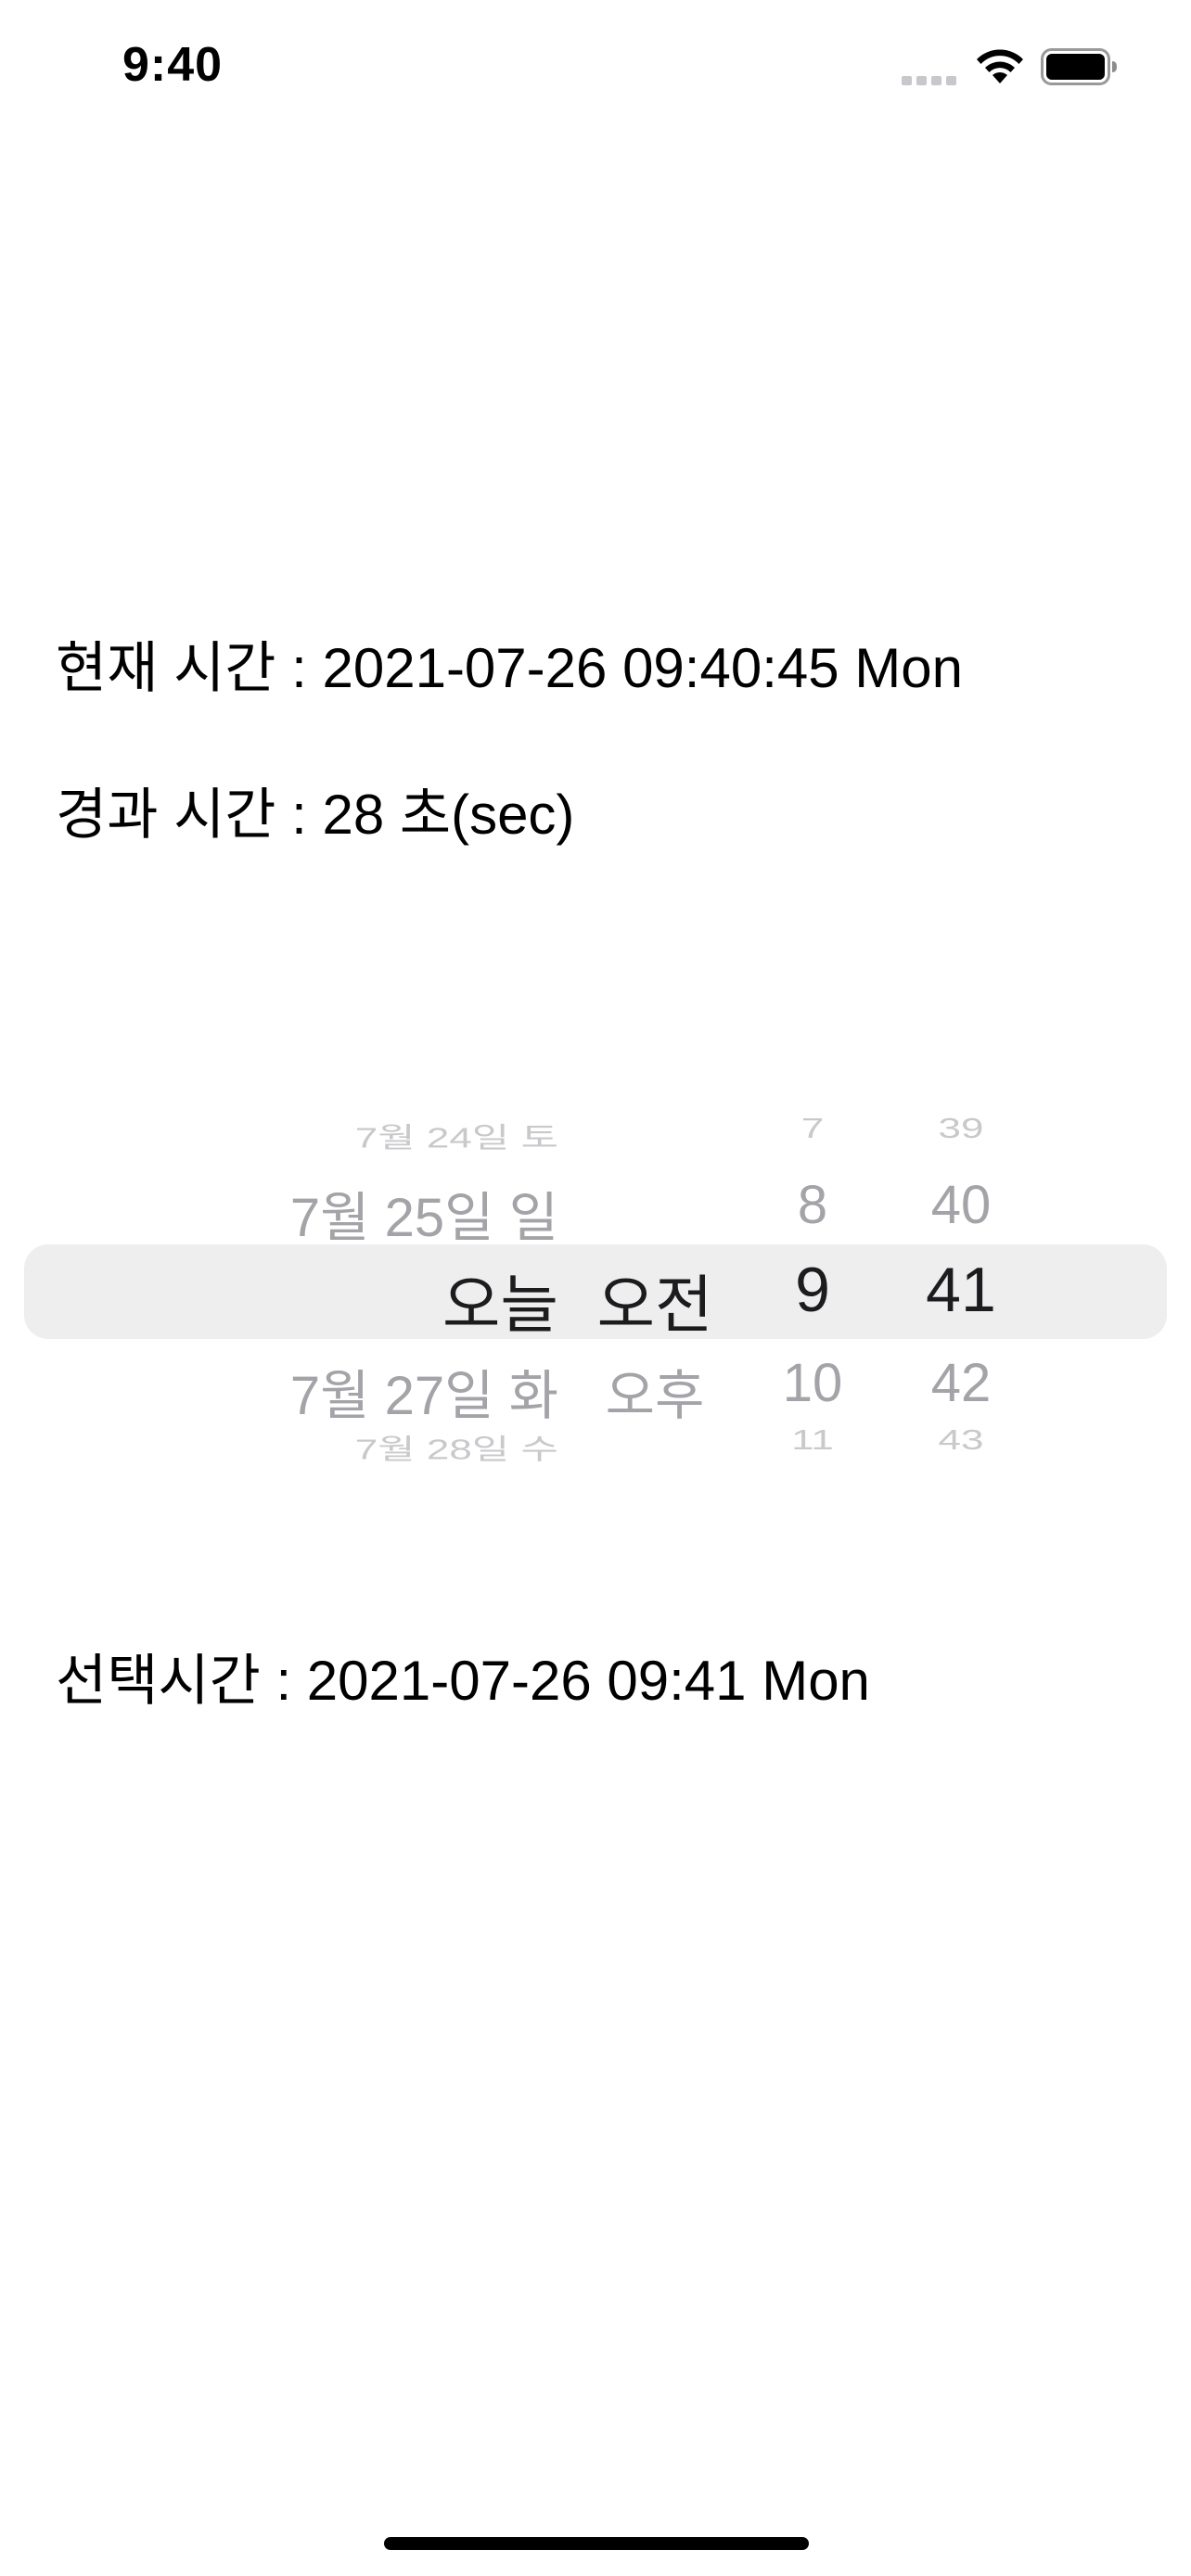 This screenshot has width=1191, height=2576. I want to click on picker-date-selected: 오늘, so click(500, 1305).